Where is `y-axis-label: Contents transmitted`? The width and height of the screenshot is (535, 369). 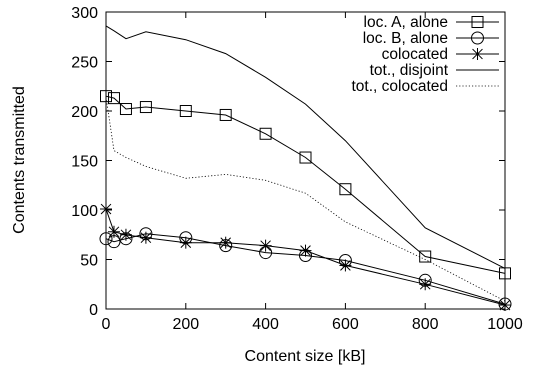 y-axis-label: Contents transmitted is located at coordinates (19, 160).